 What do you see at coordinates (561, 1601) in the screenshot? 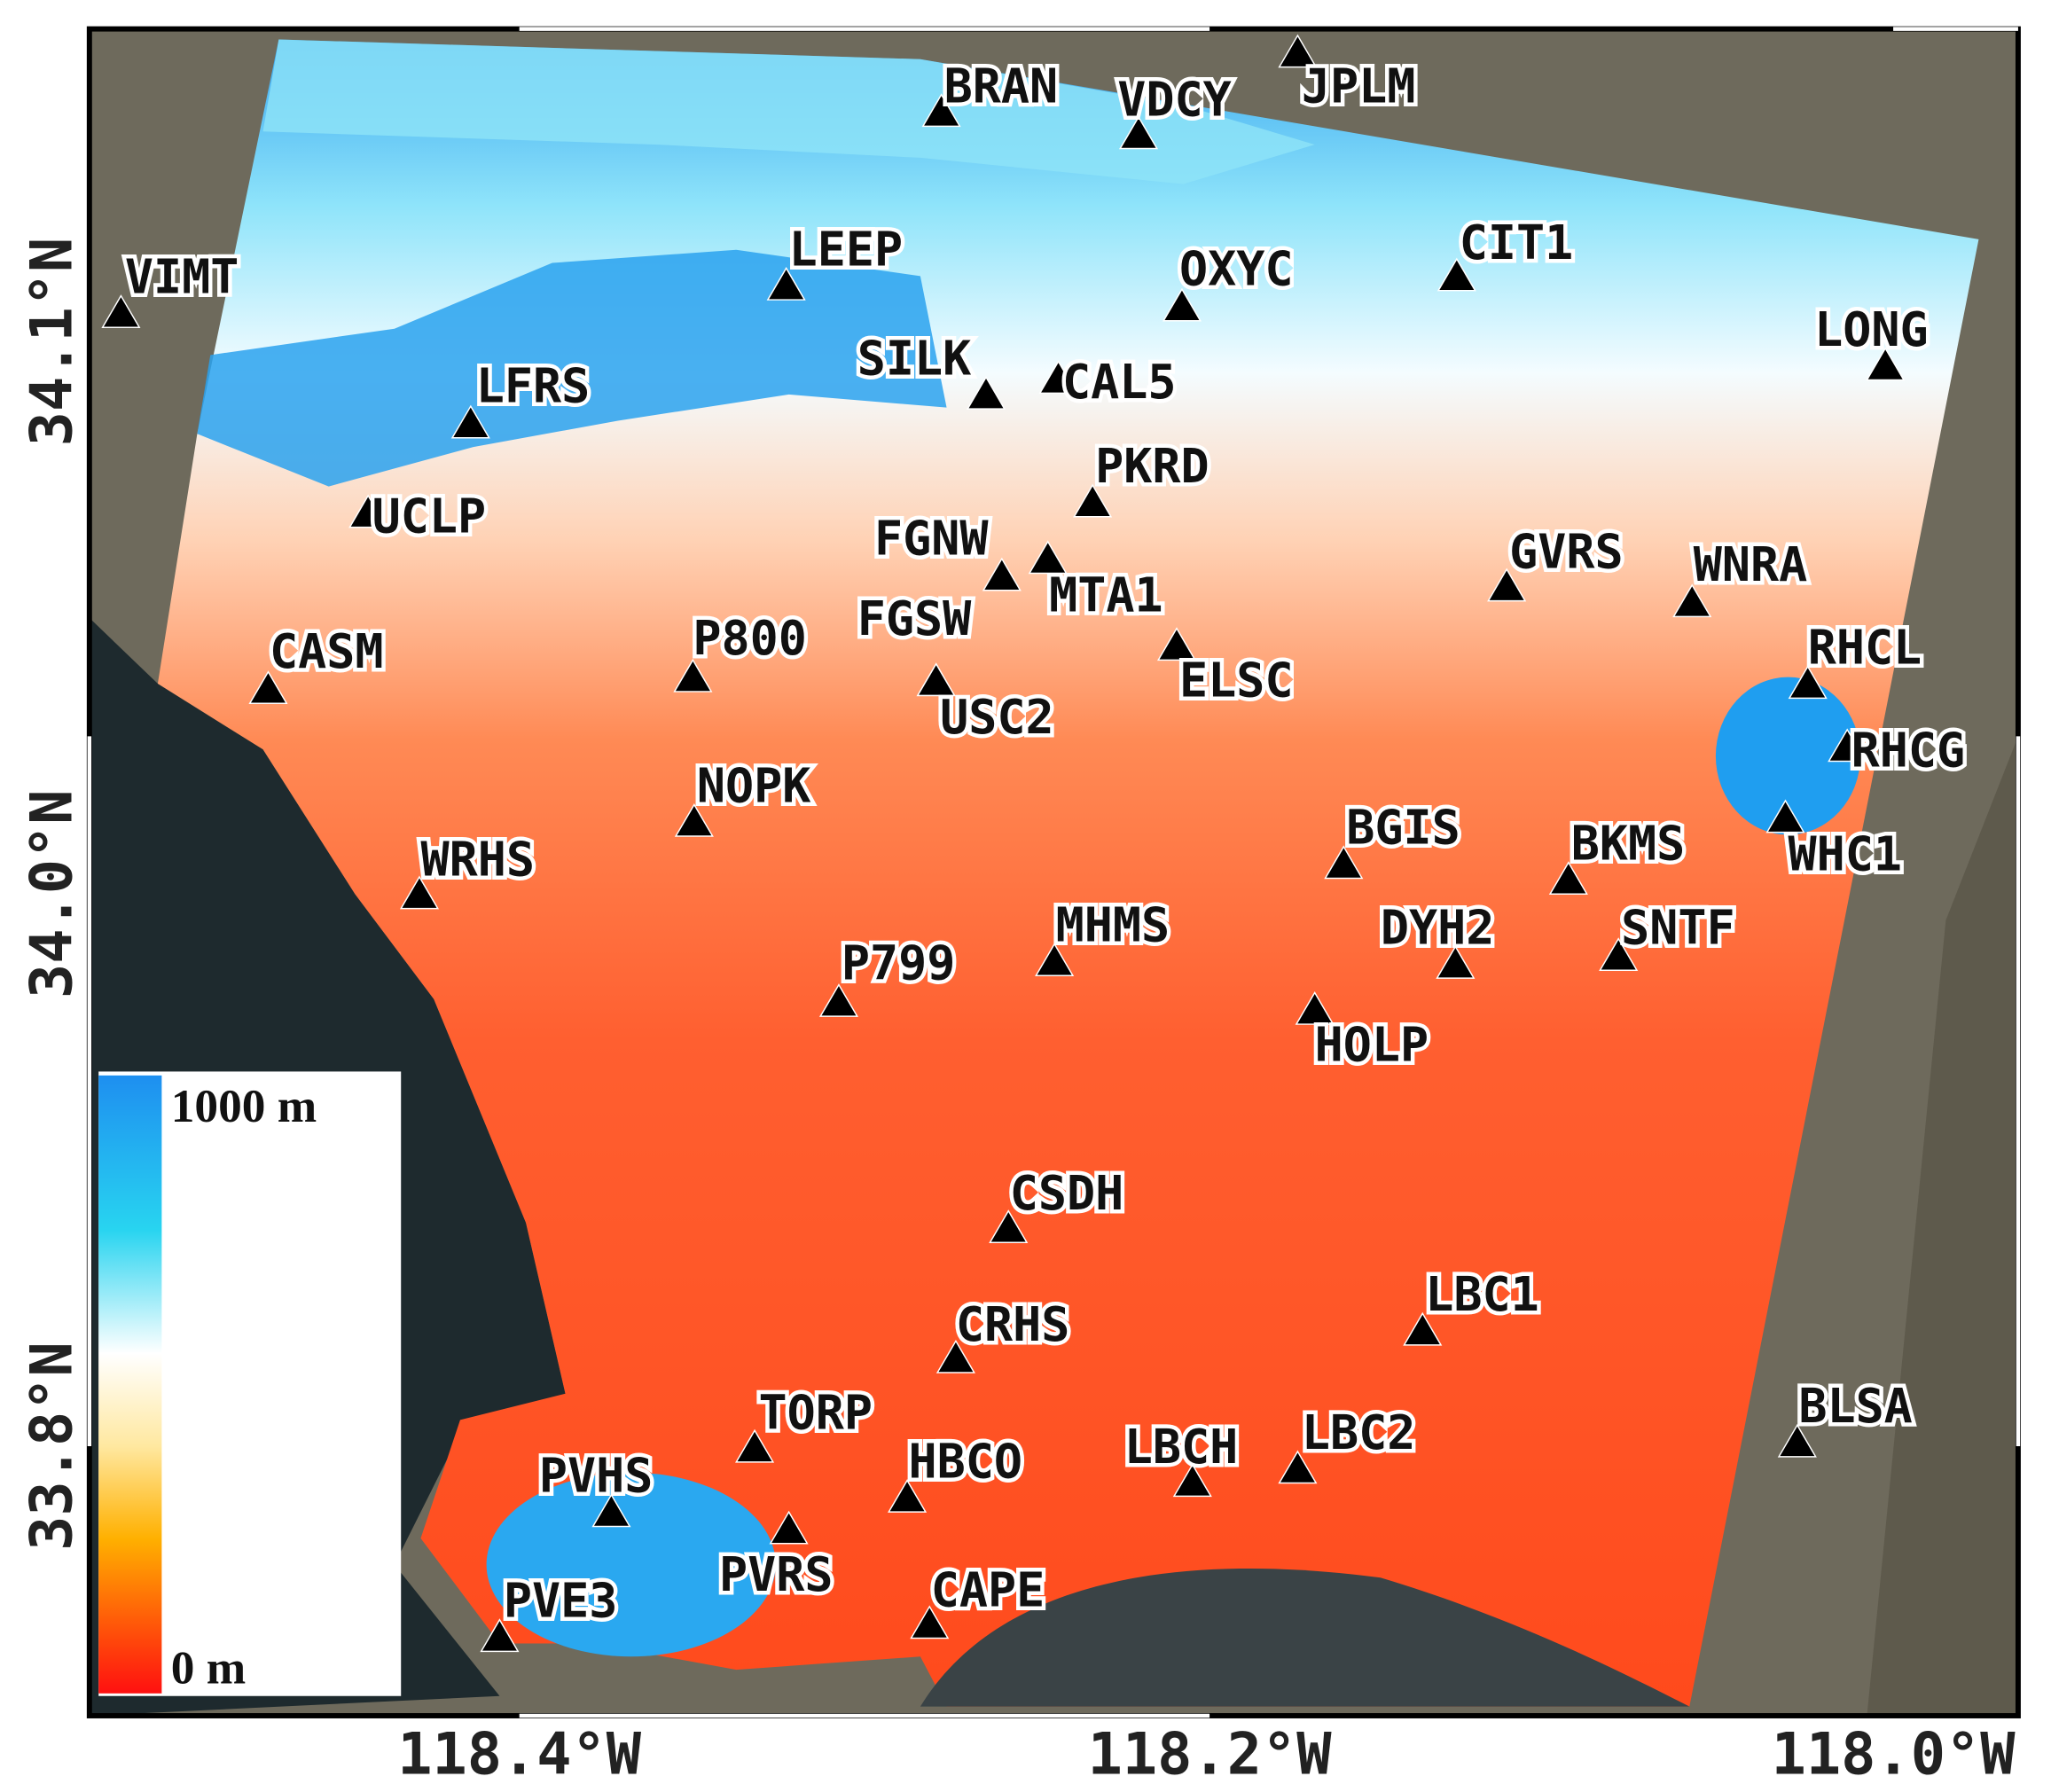
I see `station-label: PVE3` at bounding box center [561, 1601].